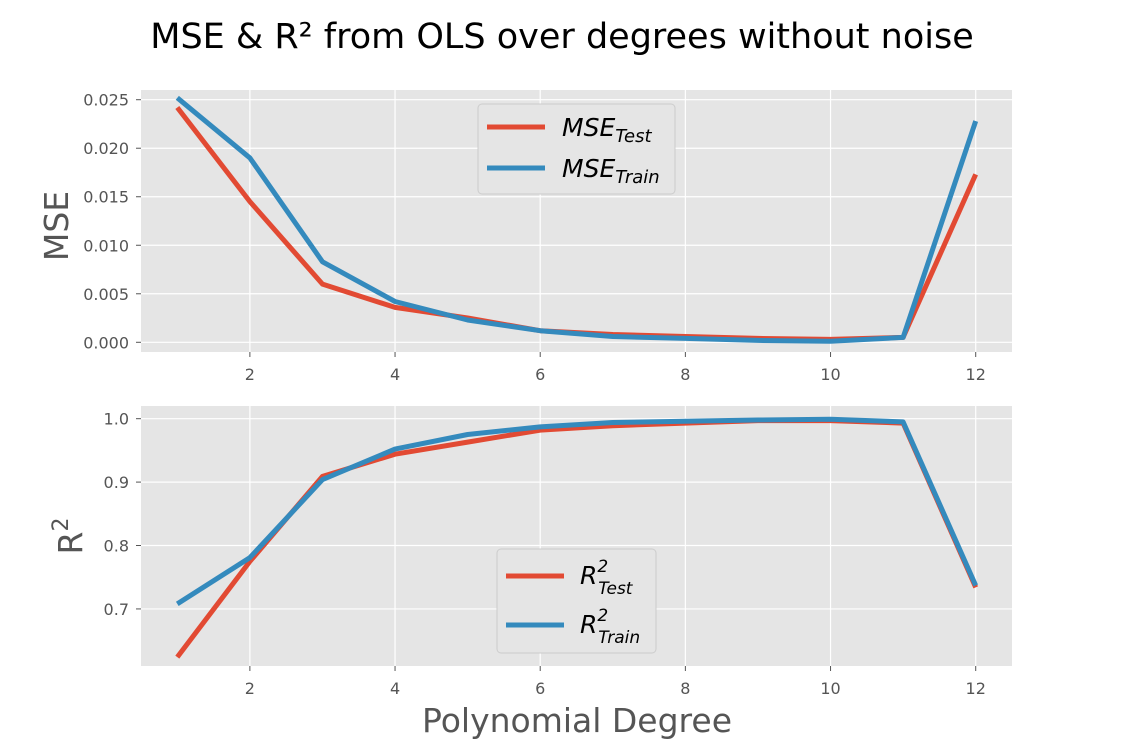  Describe the element at coordinates (116, 546) in the screenshot. I see `r2-y-tick-label: 0.8` at that location.